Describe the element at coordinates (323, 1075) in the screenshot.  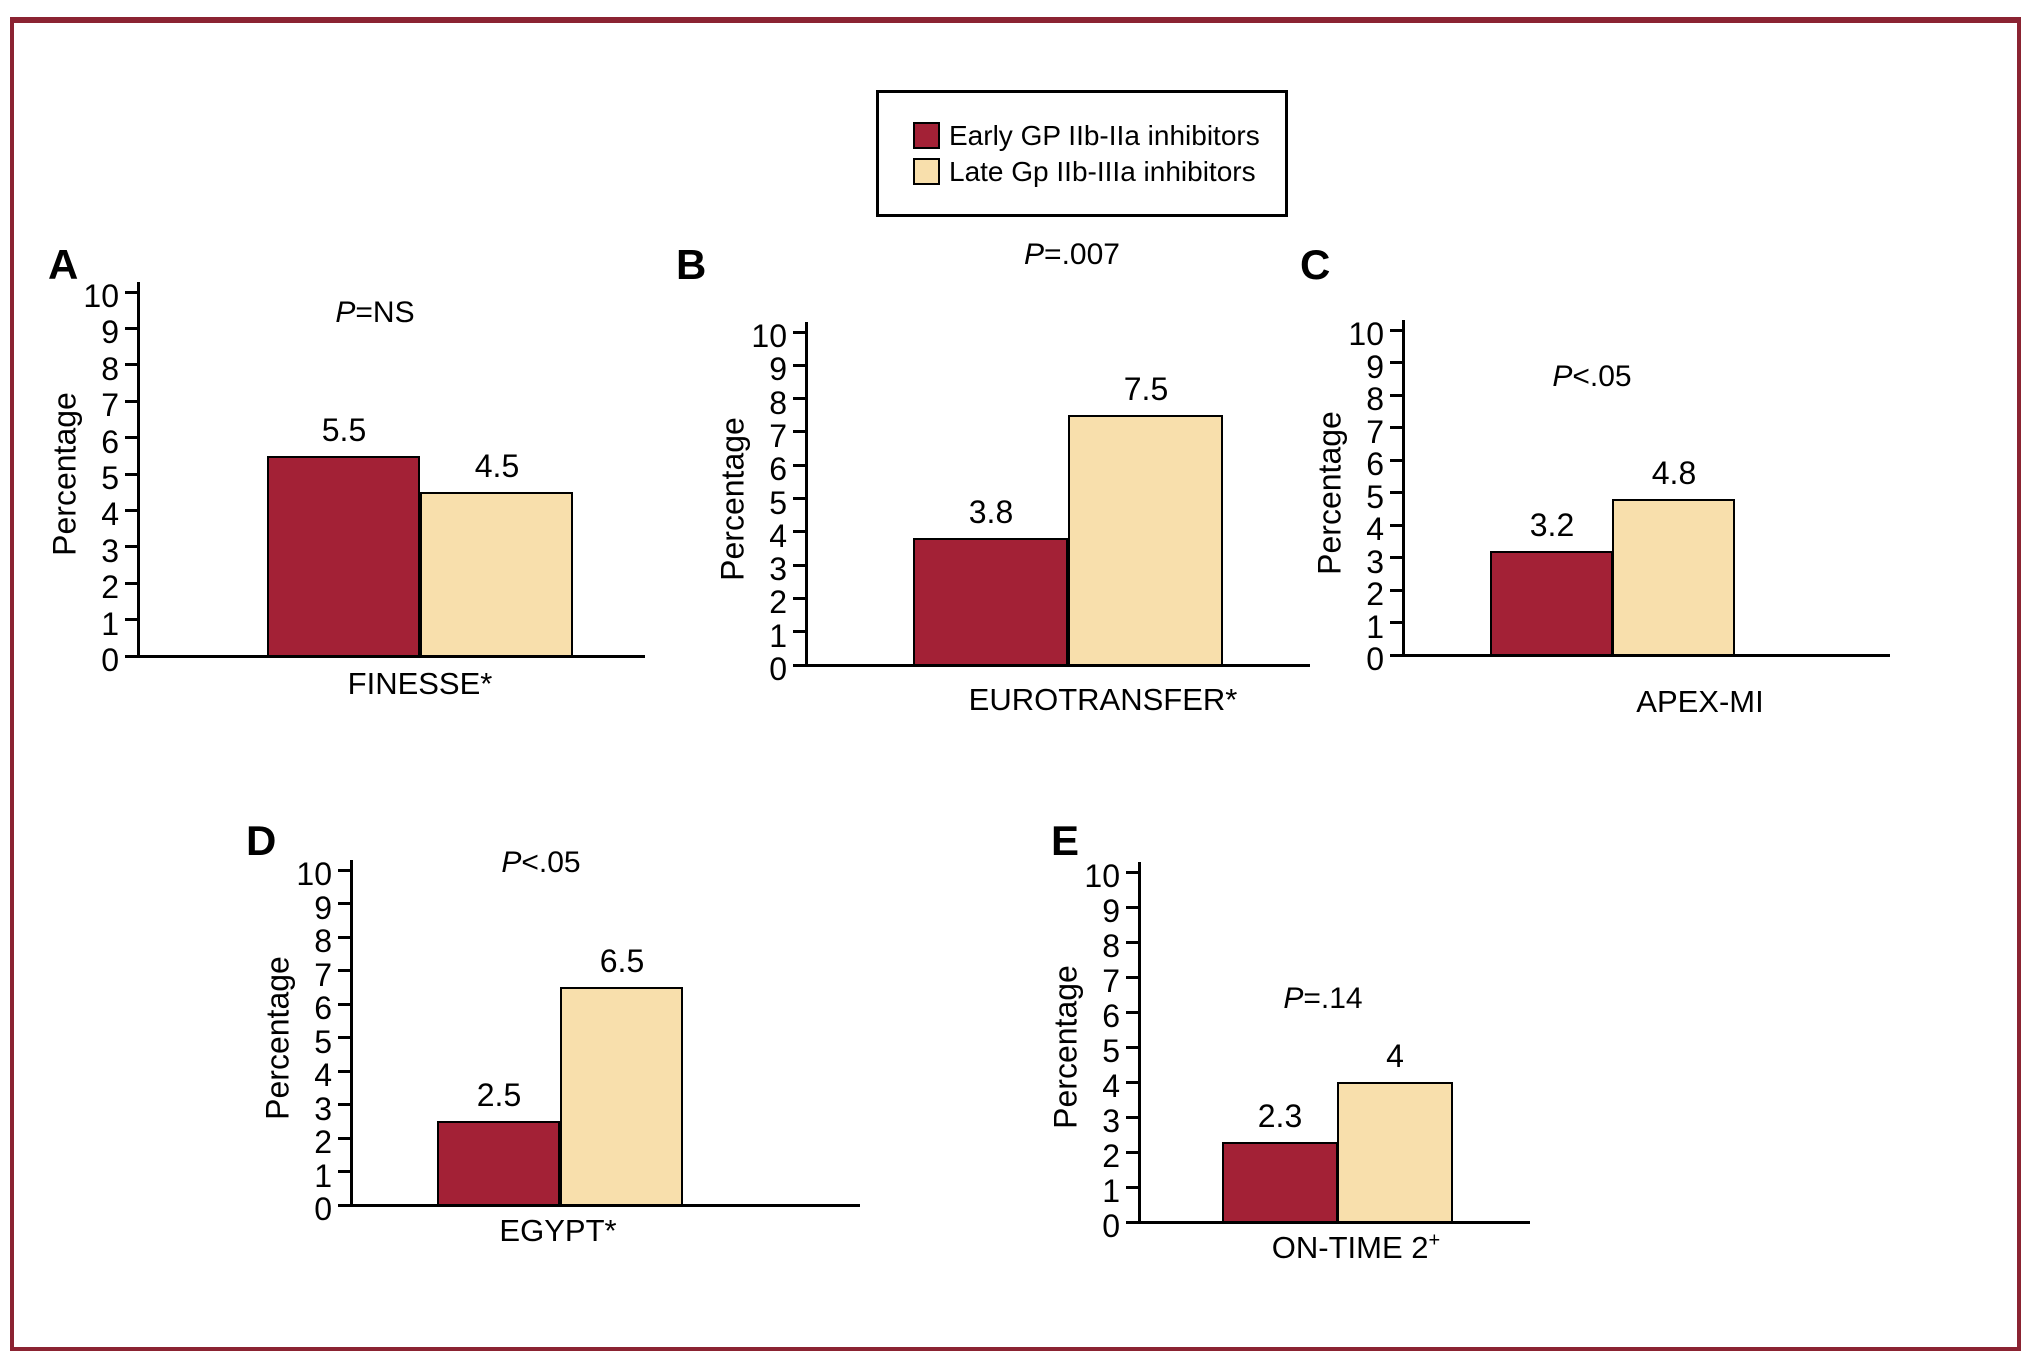
I see `y-axis-tick-label: 4` at that location.